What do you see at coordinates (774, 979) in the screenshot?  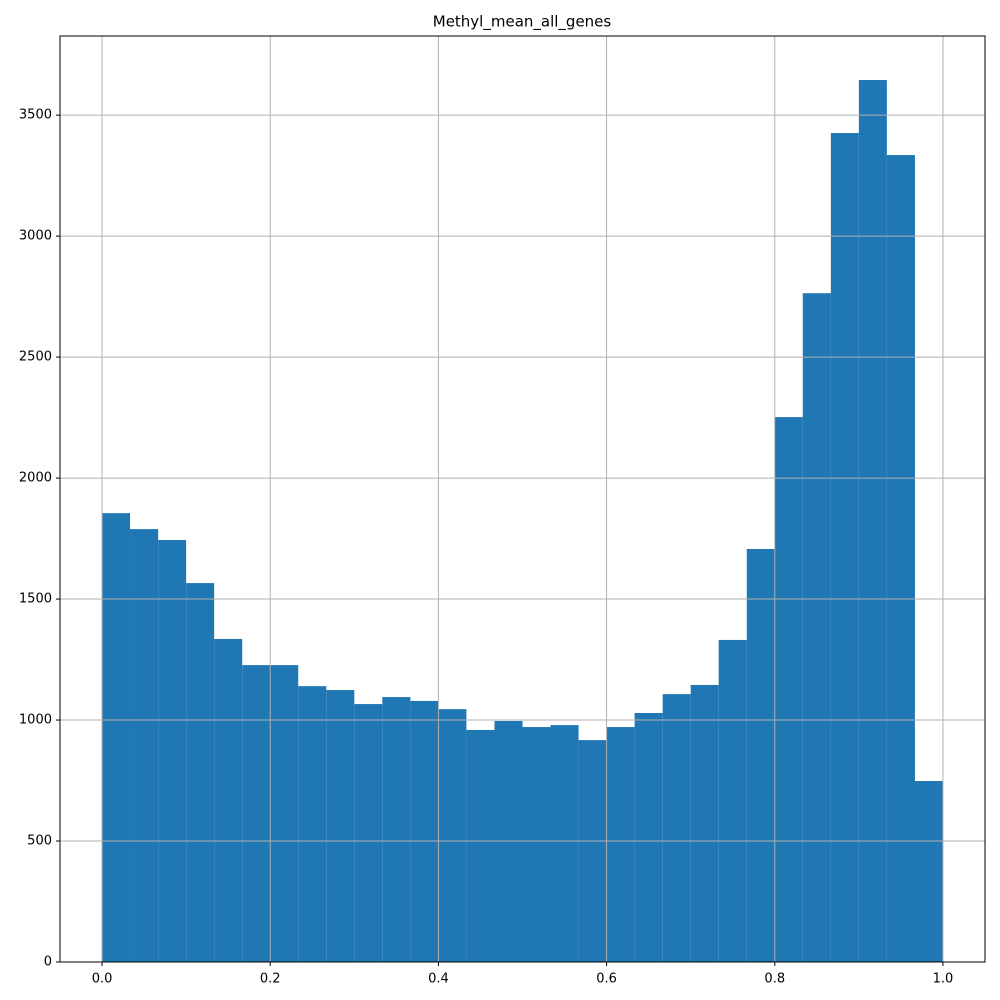 I see `x-tick-label: 0.8` at bounding box center [774, 979].